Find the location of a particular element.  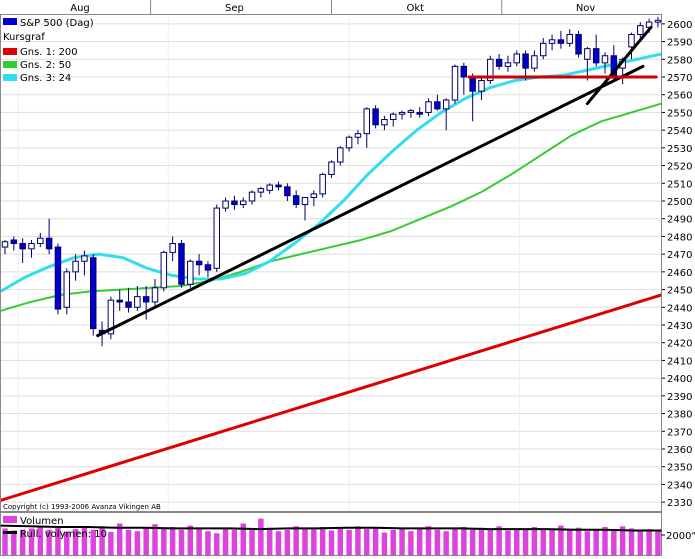

volume-bars is located at coordinates (331, 536).